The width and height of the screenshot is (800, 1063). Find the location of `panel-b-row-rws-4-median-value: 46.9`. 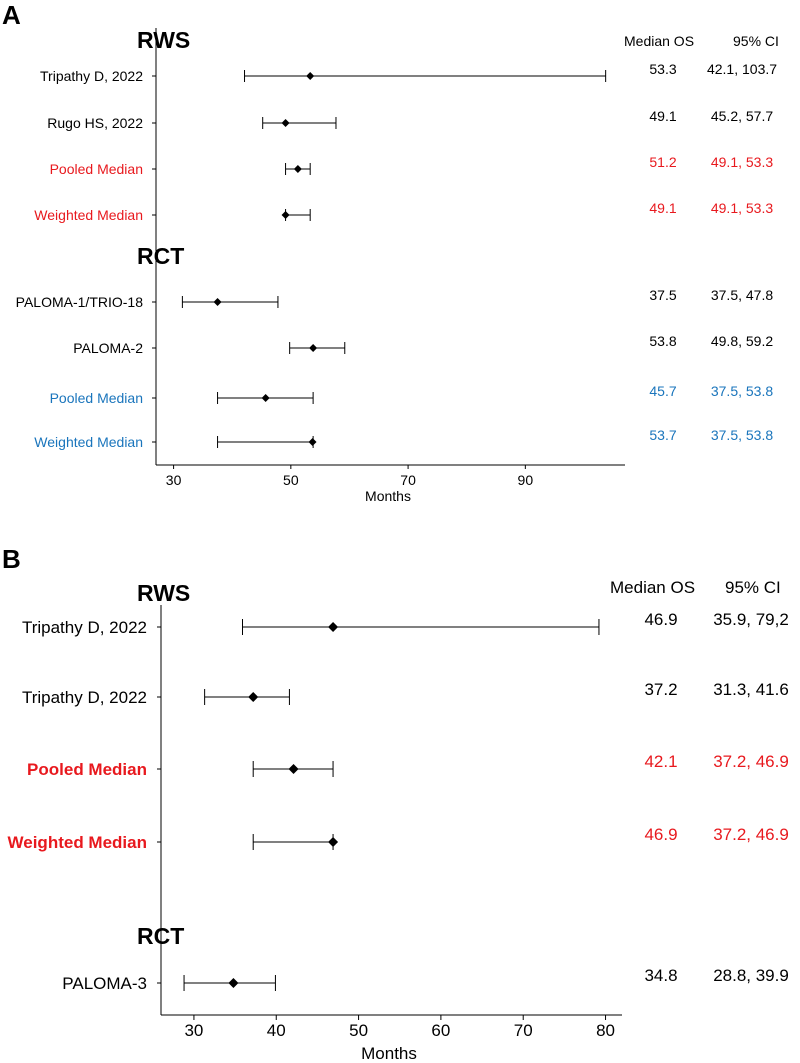

panel-b-row-rws-4-median-value: 46.9 is located at coordinates (660, 834).